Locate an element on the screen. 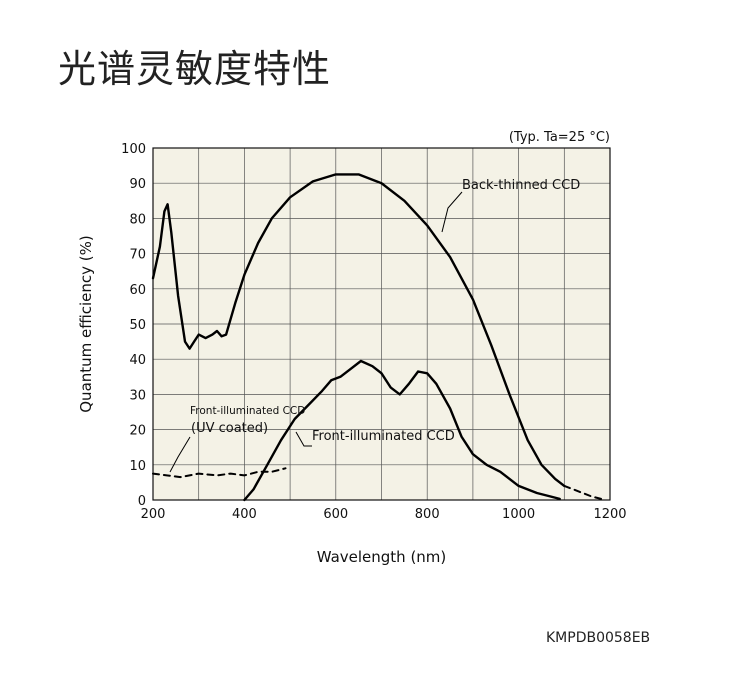 This screenshot has width=750, height=686. page-title: 光谱灵敏度特性 is located at coordinates (195, 69).